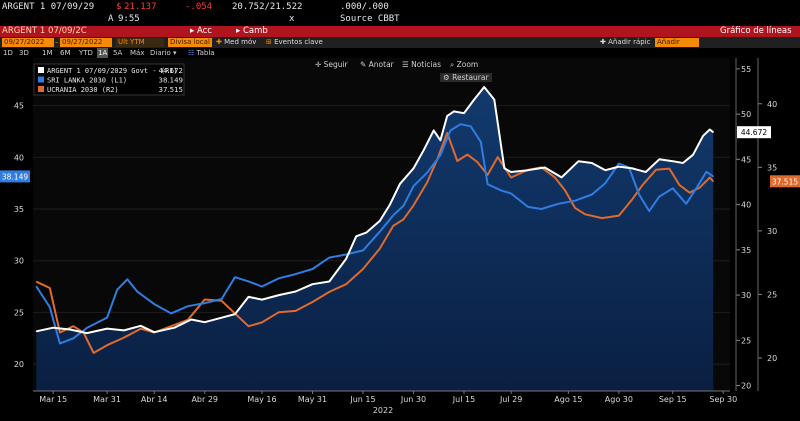 The image size is (800, 421). I want to click on legend-series-name: ARGENT 1 07/09/2029 Govt - (R1), so click(112, 71).